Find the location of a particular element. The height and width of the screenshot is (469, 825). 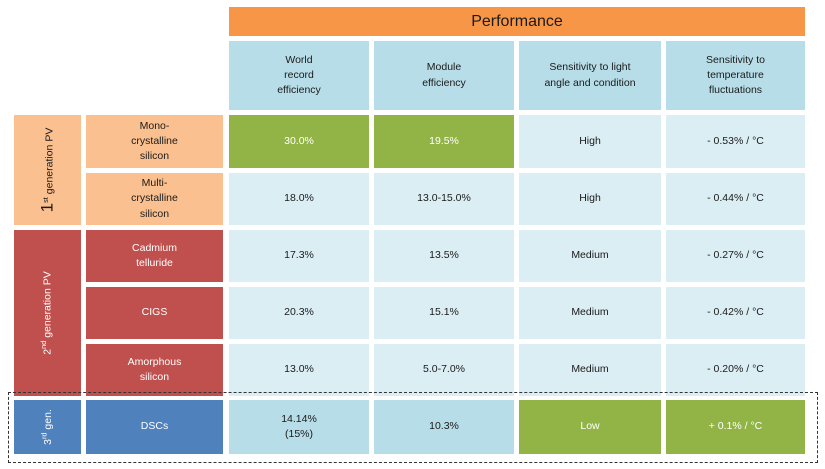

temp-sensitivity-cell: - 0.27% / °C is located at coordinates (735, 256).